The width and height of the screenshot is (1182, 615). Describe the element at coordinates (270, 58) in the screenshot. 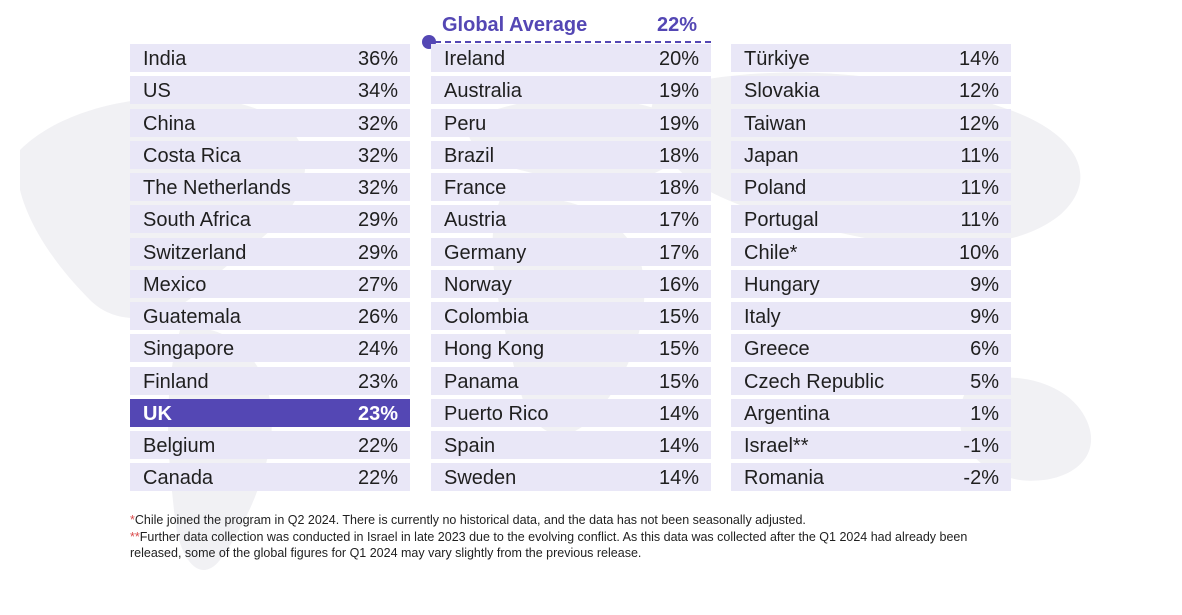

I see `country-row: India 36%` at that location.